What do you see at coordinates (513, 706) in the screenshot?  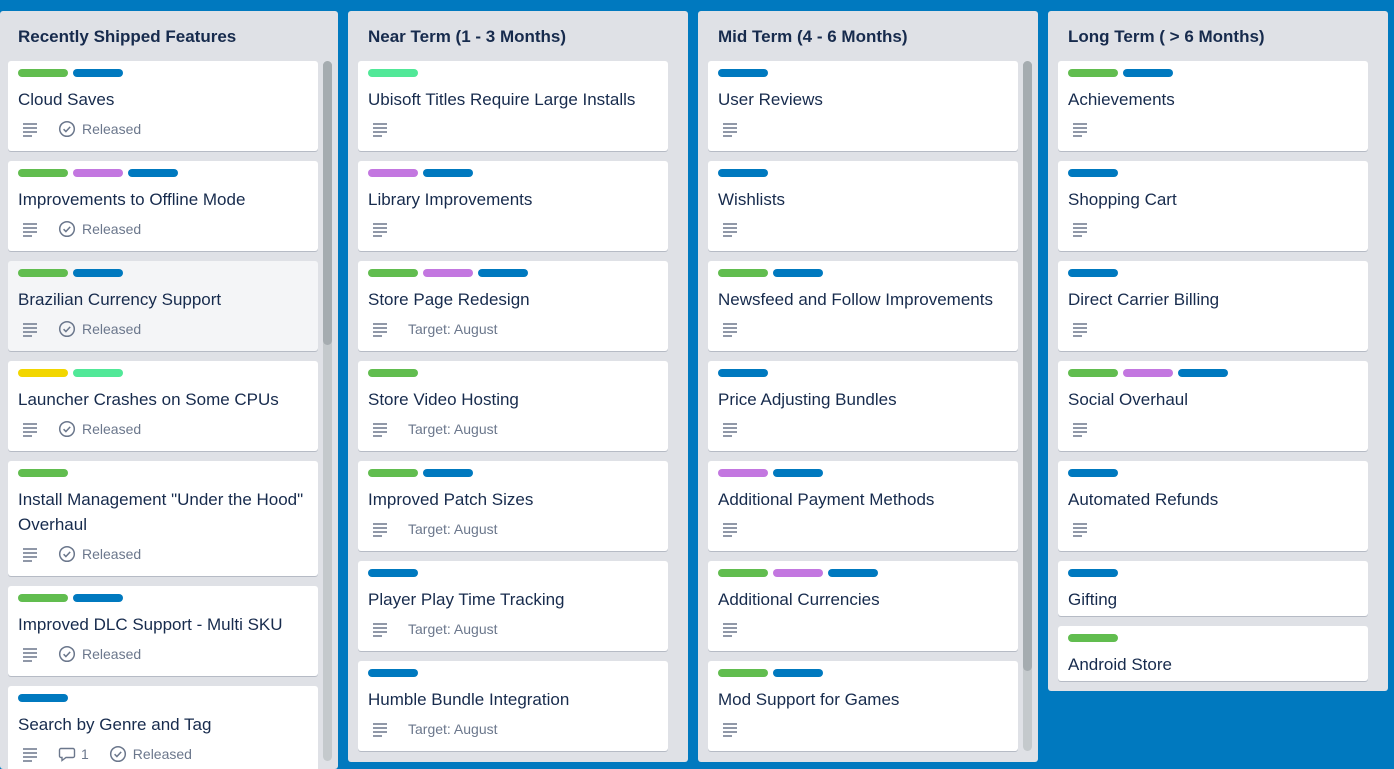 I see `card: Humble Bundle Integration Target: August` at bounding box center [513, 706].